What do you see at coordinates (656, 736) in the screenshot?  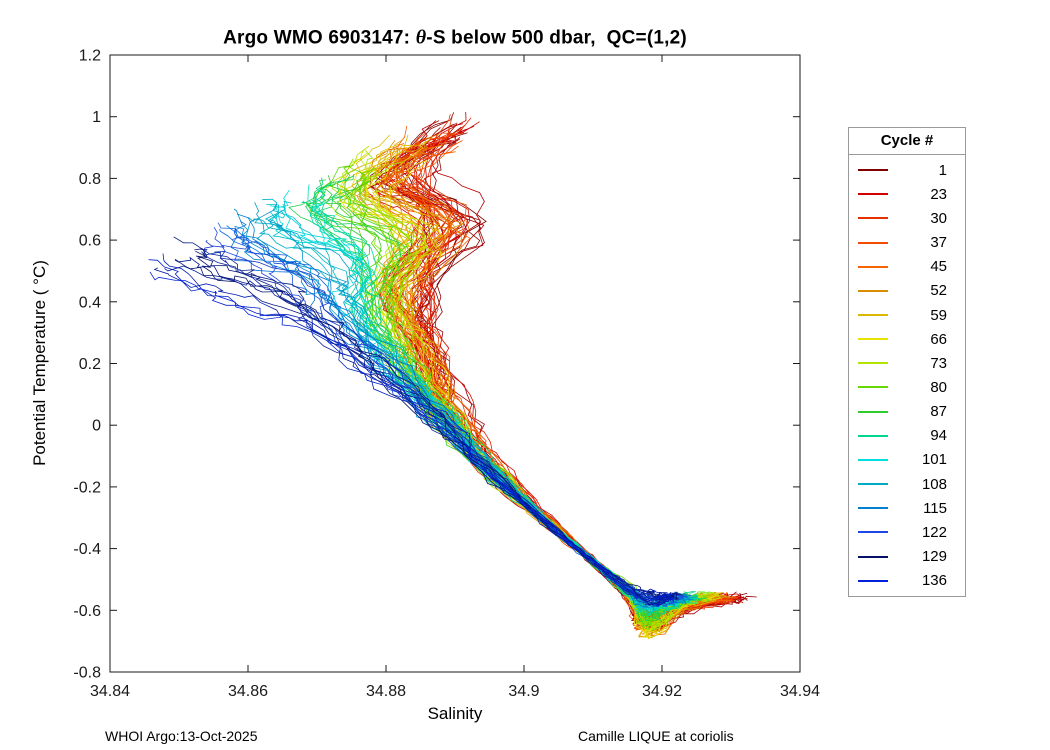 I see `footer-credit-right: Camille LIQUE at coriolis` at bounding box center [656, 736].